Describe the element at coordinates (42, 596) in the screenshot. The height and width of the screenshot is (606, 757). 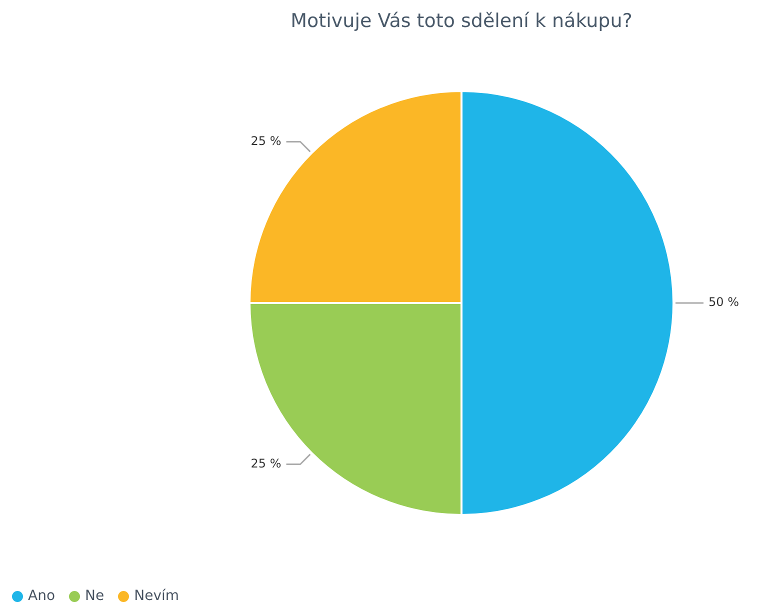
I see `legend-label: Ano` at that location.